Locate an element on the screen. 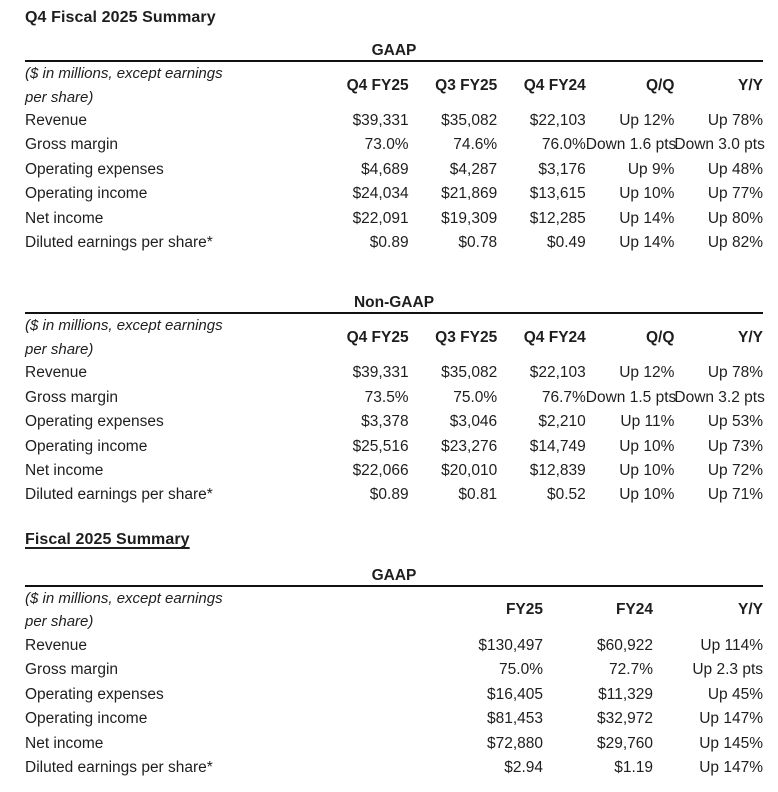 Image resolution: width=778 pixels, height=792 pixels. cell-value: $22,066 is located at coordinates (380, 471).